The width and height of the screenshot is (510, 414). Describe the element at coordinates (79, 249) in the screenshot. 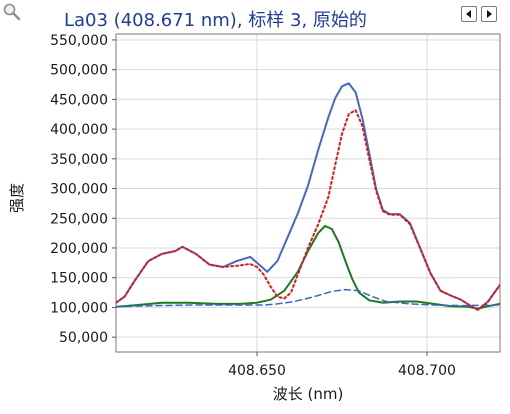

I see `y-tick-label: 200,000` at that location.